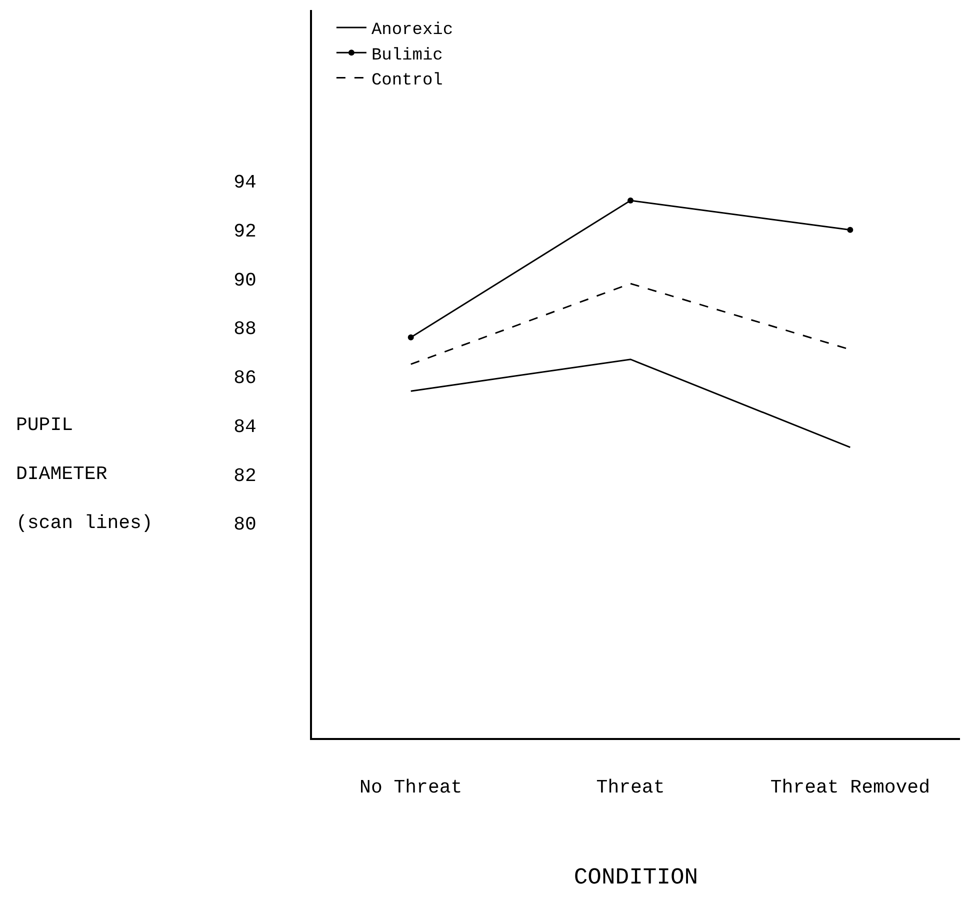 Image resolution: width=970 pixels, height=903 pixels. What do you see at coordinates (245, 183) in the screenshot?
I see `y-tick-label: 94` at bounding box center [245, 183].